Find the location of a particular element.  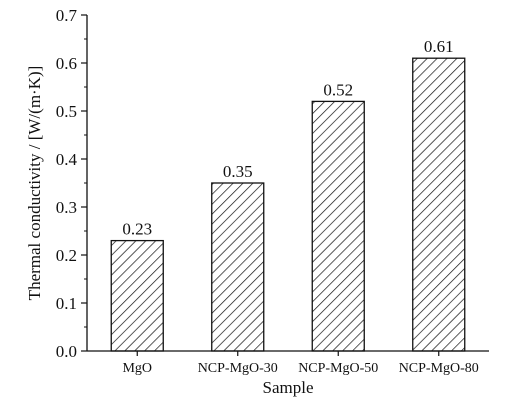

data-label: 0.23 is located at coordinates (137, 229).